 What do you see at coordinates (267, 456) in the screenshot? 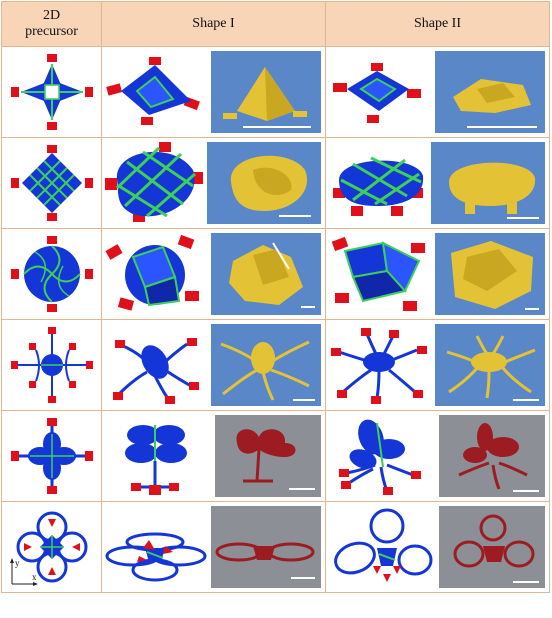
I see `shape-1-photo` at bounding box center [267, 456].